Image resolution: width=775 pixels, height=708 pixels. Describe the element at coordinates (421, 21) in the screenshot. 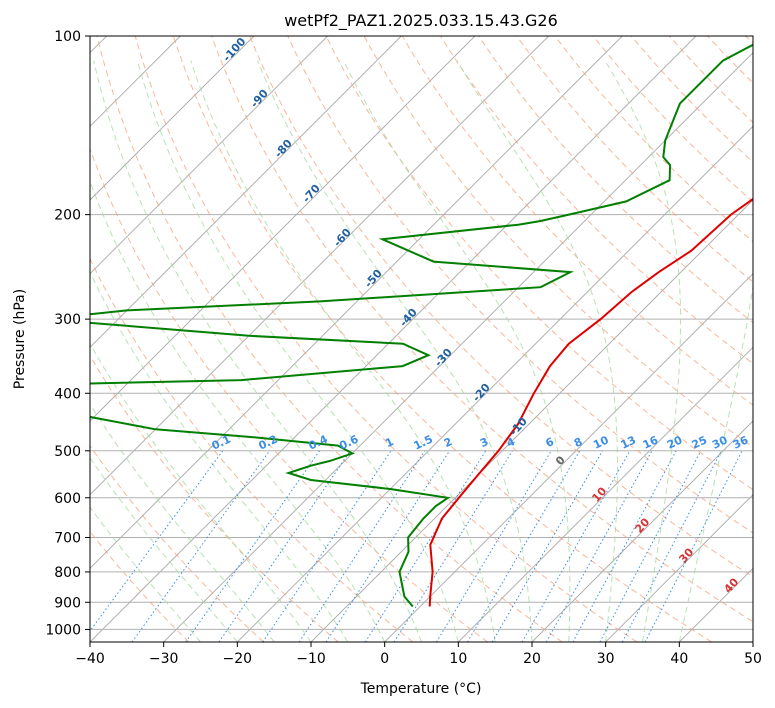

I see `chart-title: wetPf2_PAZ1.2025.033.15.43.G26` at that location.